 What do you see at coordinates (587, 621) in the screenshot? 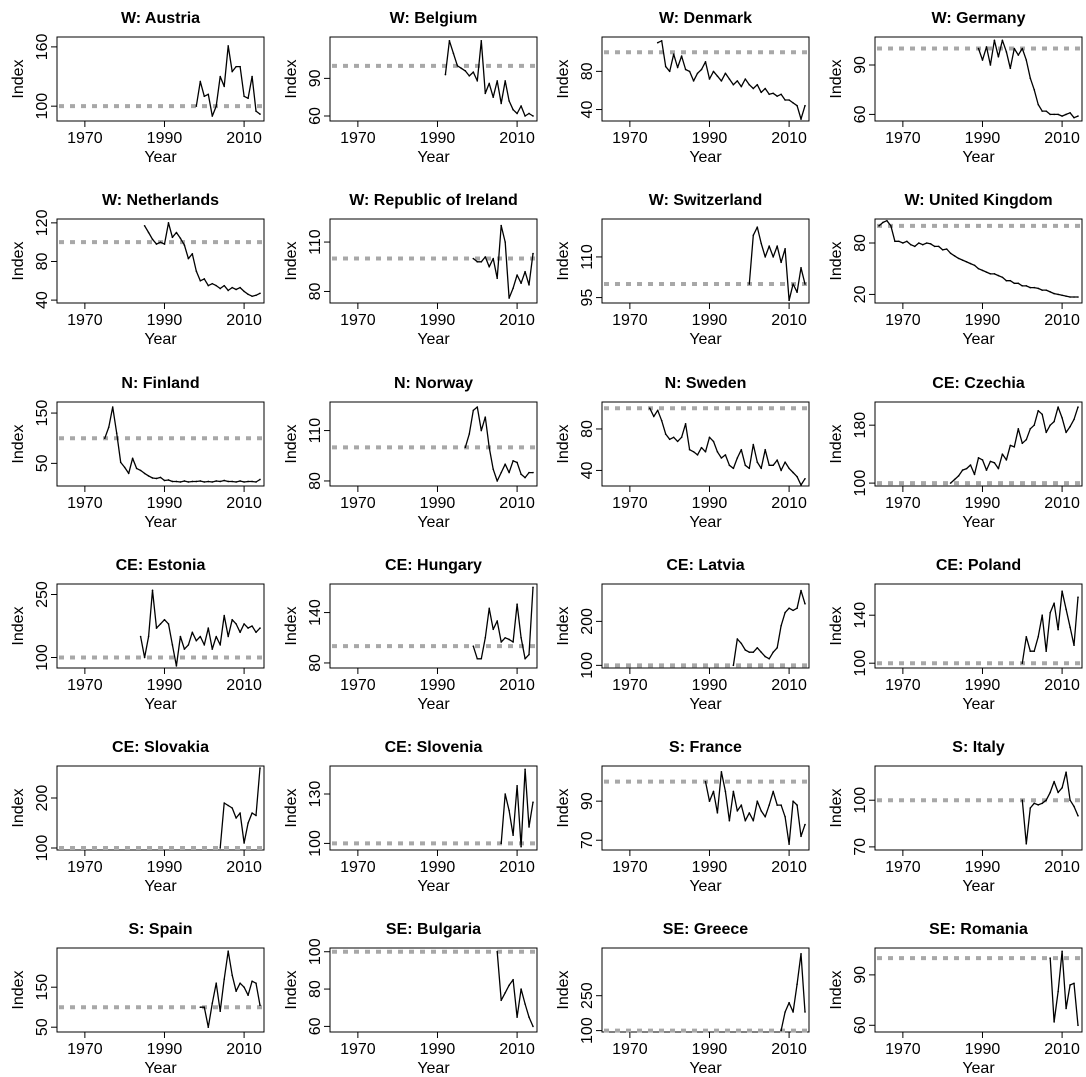
I see `y-tick-label: 200` at bounding box center [587, 621].